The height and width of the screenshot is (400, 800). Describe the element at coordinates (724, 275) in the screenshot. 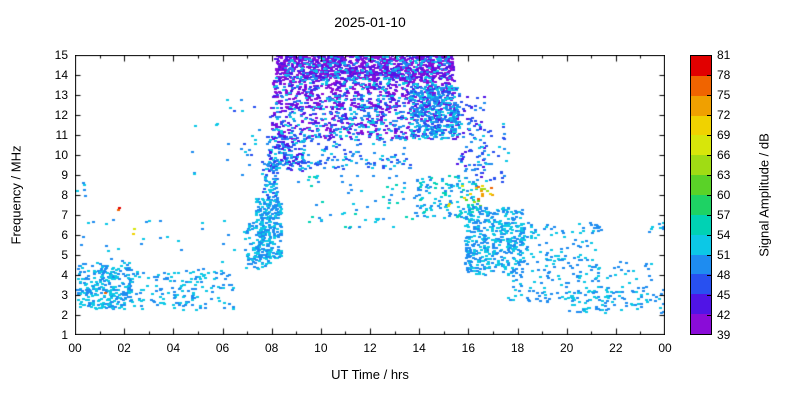

I see `colorbar-tick-label: 48` at that location.